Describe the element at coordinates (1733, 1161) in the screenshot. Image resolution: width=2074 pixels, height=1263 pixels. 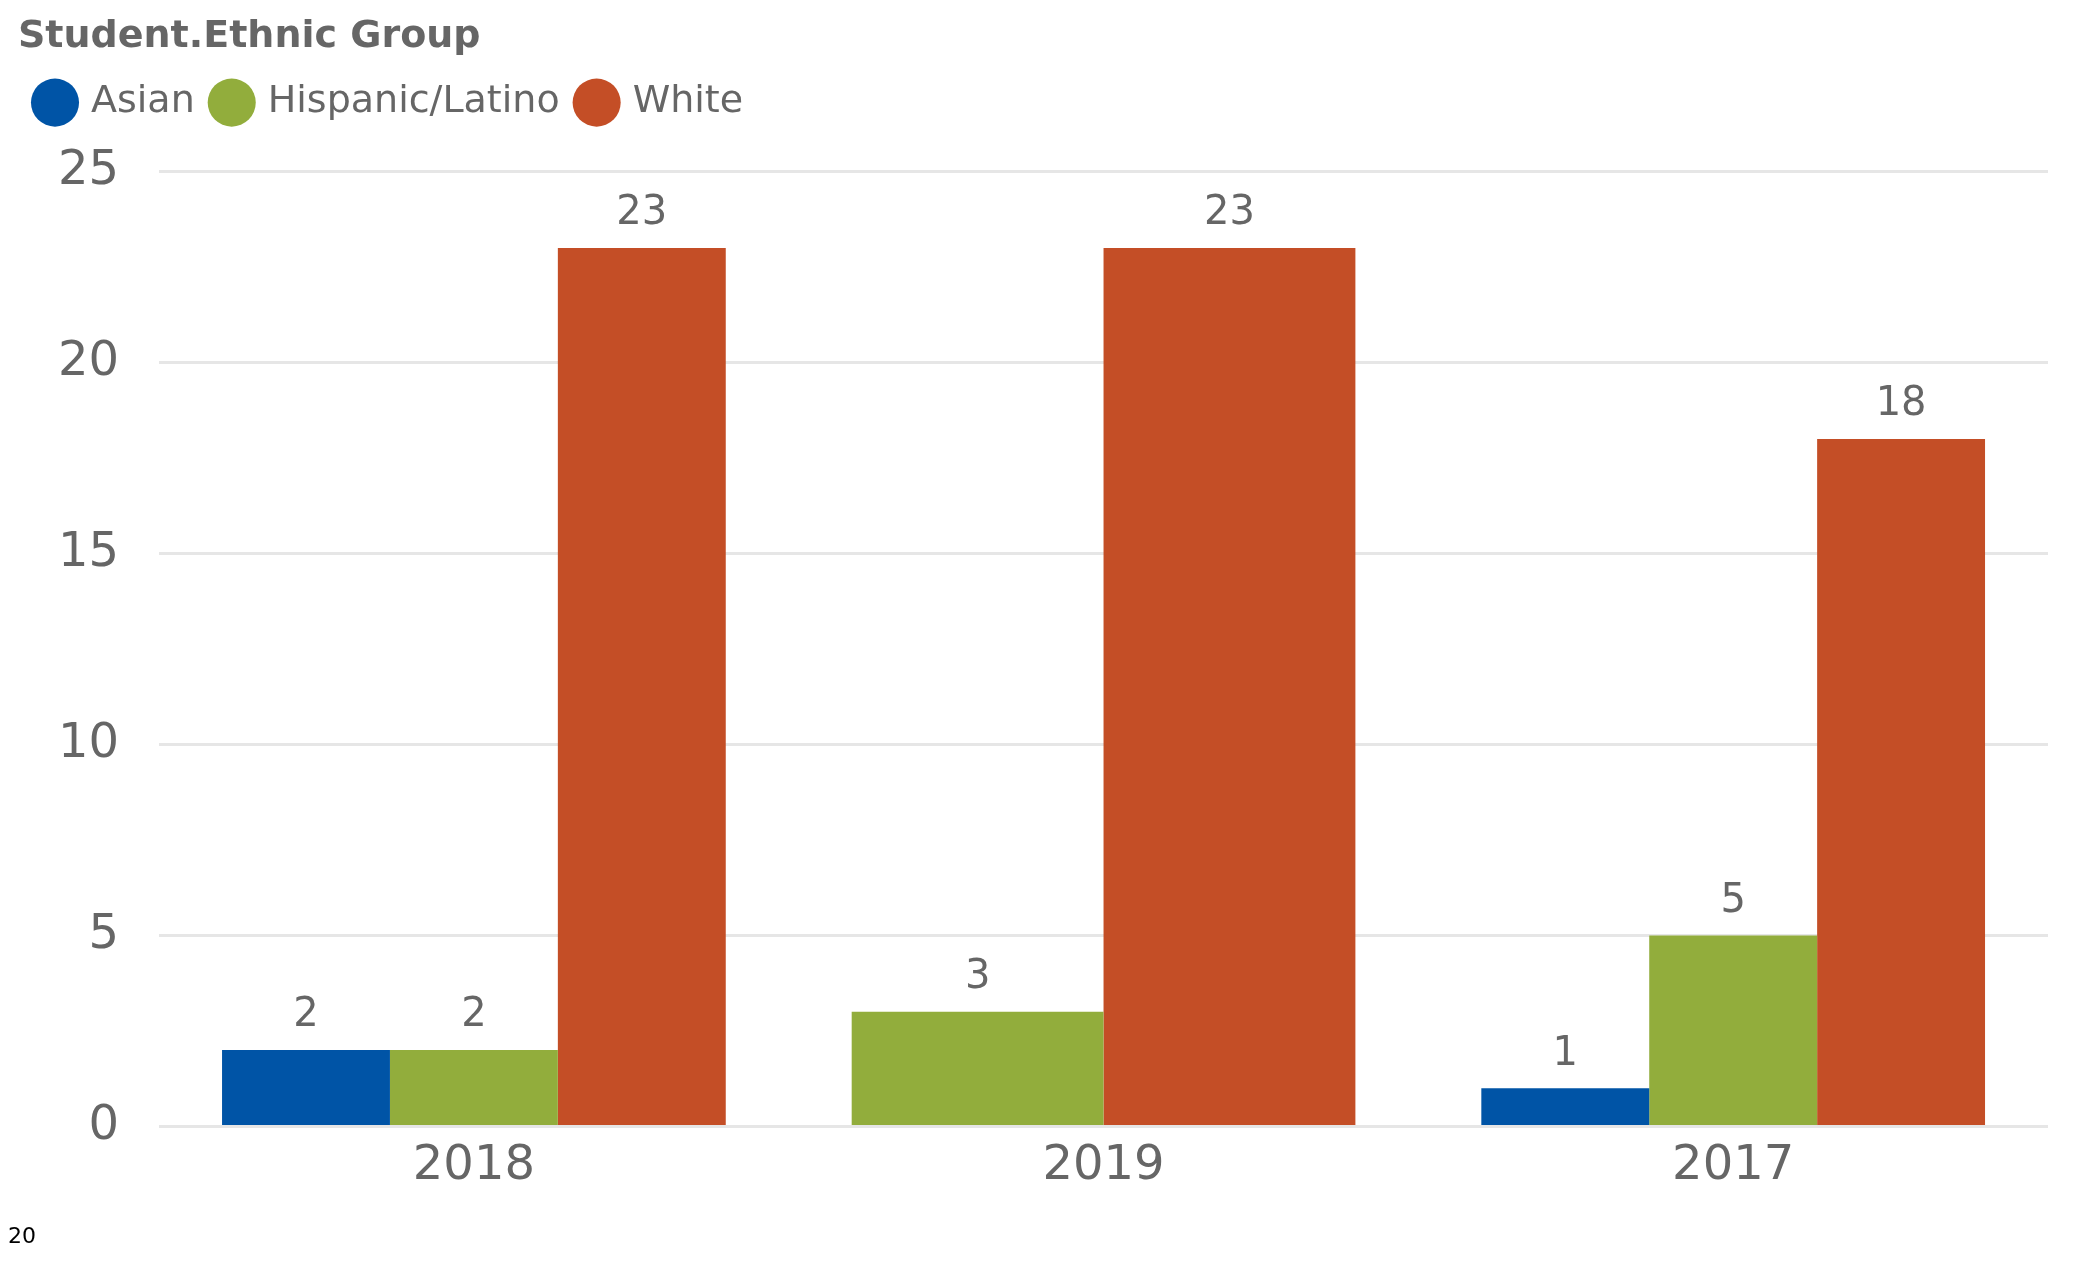
I see `x-tick-label: 2017` at that location.